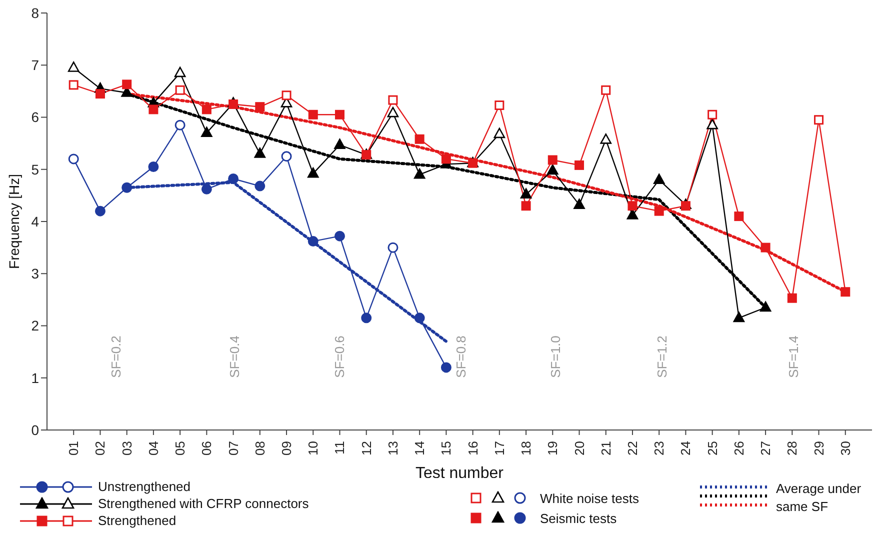  What do you see at coordinates (35, 221) in the screenshot?
I see `y-tick-label: 4` at bounding box center [35, 221].